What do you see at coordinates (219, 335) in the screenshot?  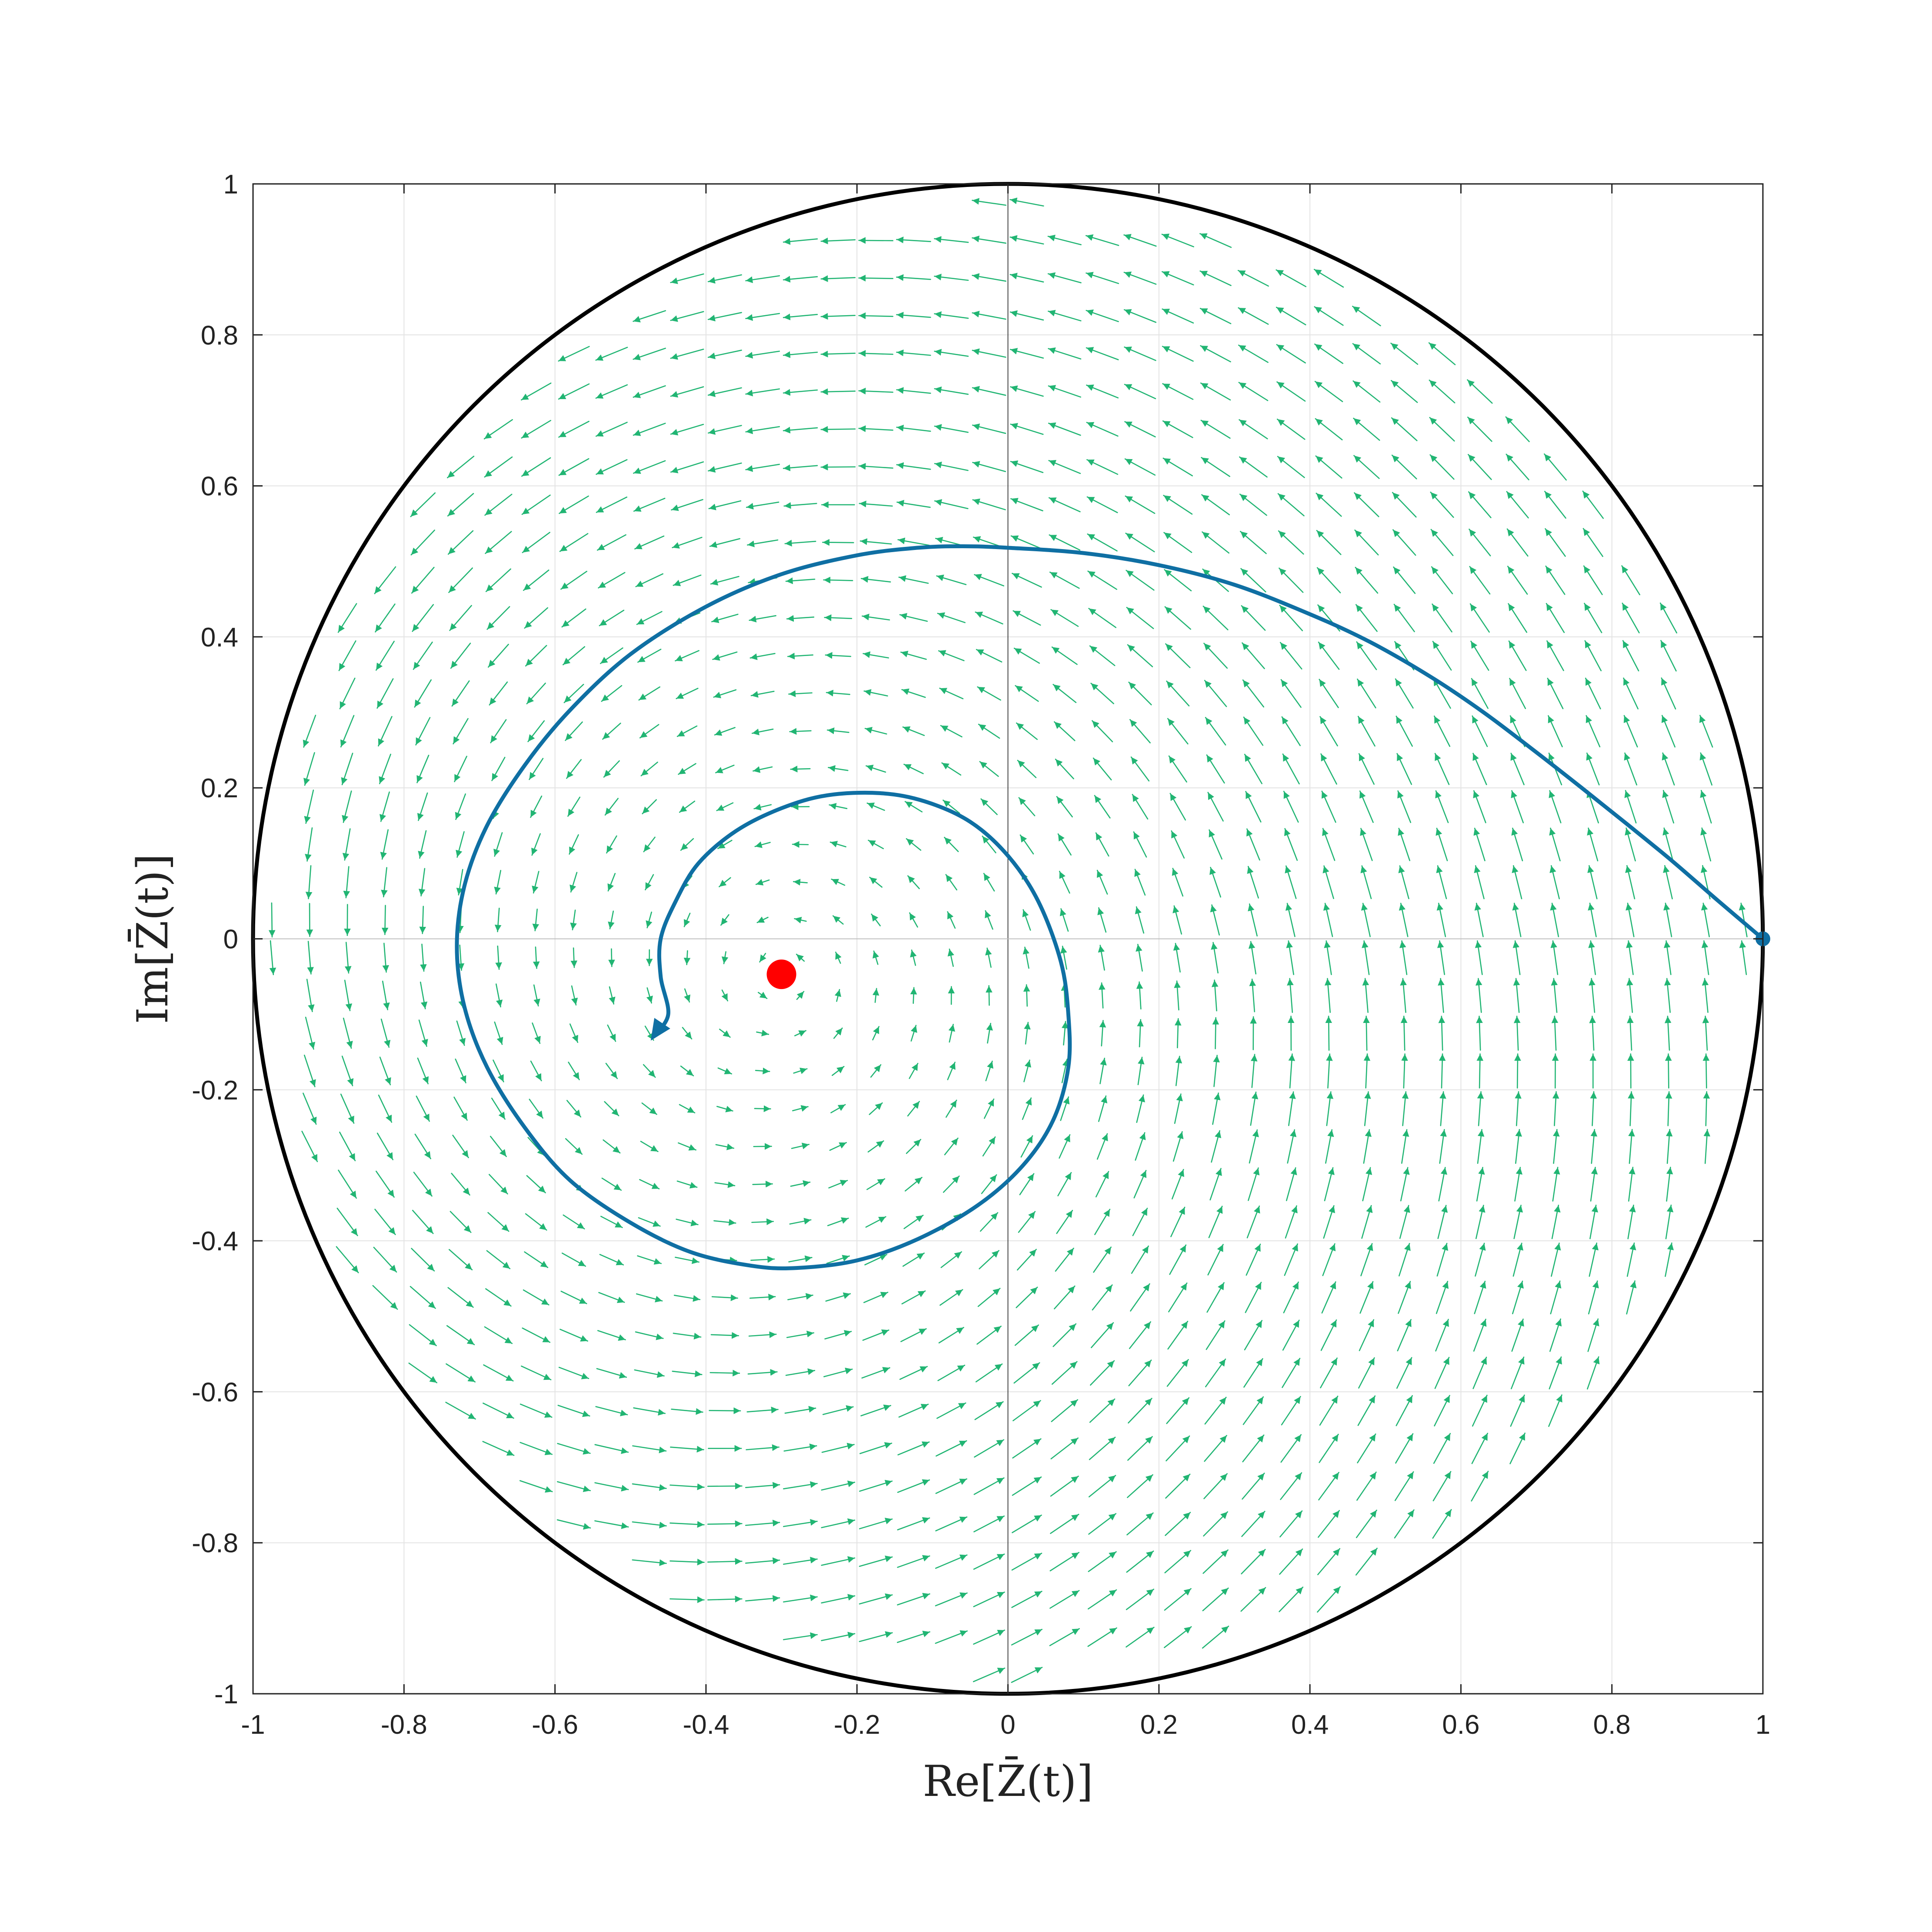 I see `y-tick-label-9: 0.8` at bounding box center [219, 335].